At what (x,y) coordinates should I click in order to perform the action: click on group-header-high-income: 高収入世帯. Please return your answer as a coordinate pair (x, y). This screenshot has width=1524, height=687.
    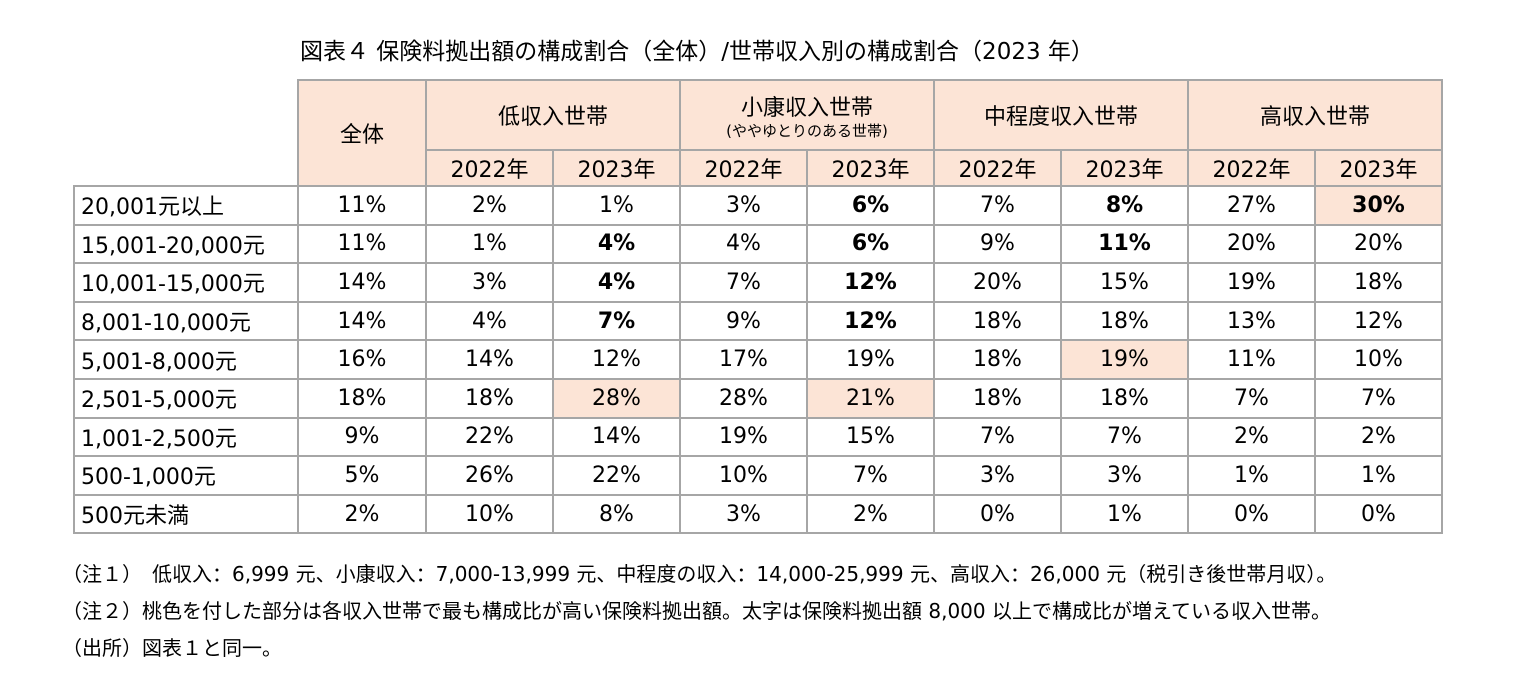
    Looking at the image, I should click on (1315, 115).